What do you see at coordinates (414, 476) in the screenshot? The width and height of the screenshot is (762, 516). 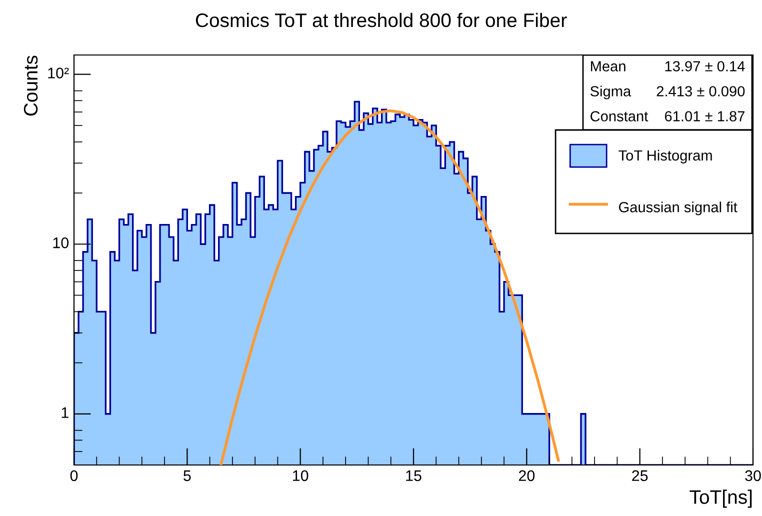 I see `x-tick-label: 15` at bounding box center [414, 476].